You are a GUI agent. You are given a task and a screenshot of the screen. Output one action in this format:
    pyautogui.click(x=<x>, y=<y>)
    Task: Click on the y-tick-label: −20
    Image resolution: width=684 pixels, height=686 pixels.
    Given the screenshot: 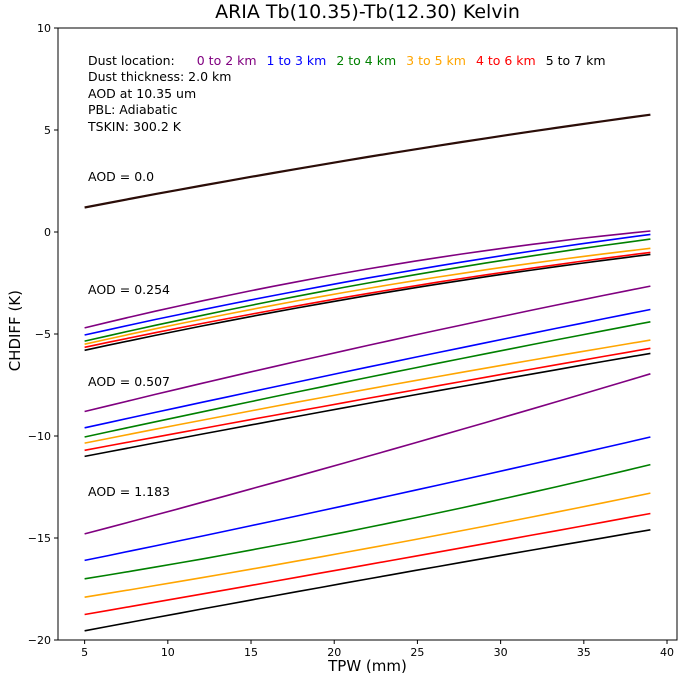 What is the action you would take?
    pyautogui.click(x=39, y=640)
    